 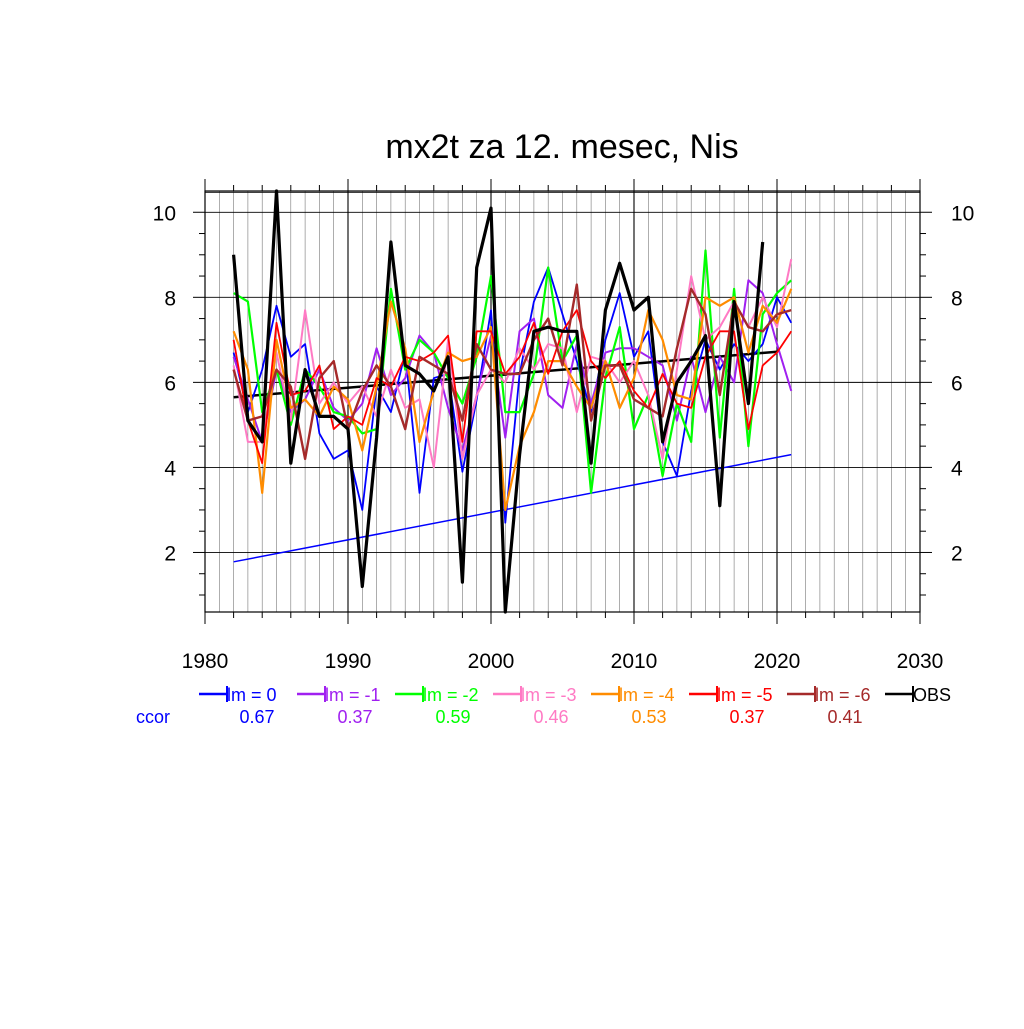 What do you see at coordinates (452, 717) in the screenshot?
I see `ccor-value: 0.59` at bounding box center [452, 717].